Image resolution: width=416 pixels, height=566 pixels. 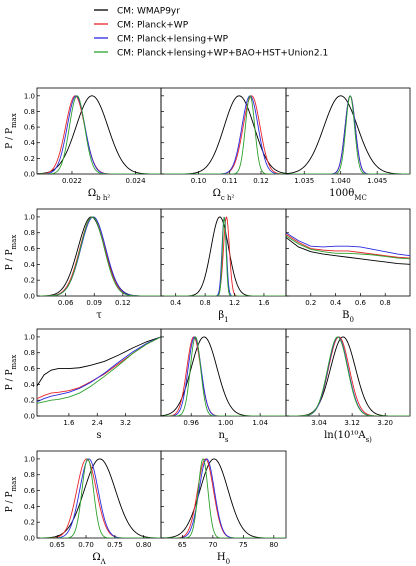 What do you see at coordinates (224, 195) in the screenshot?
I see `x-axis-label: Ωc h²` at bounding box center [224, 195].